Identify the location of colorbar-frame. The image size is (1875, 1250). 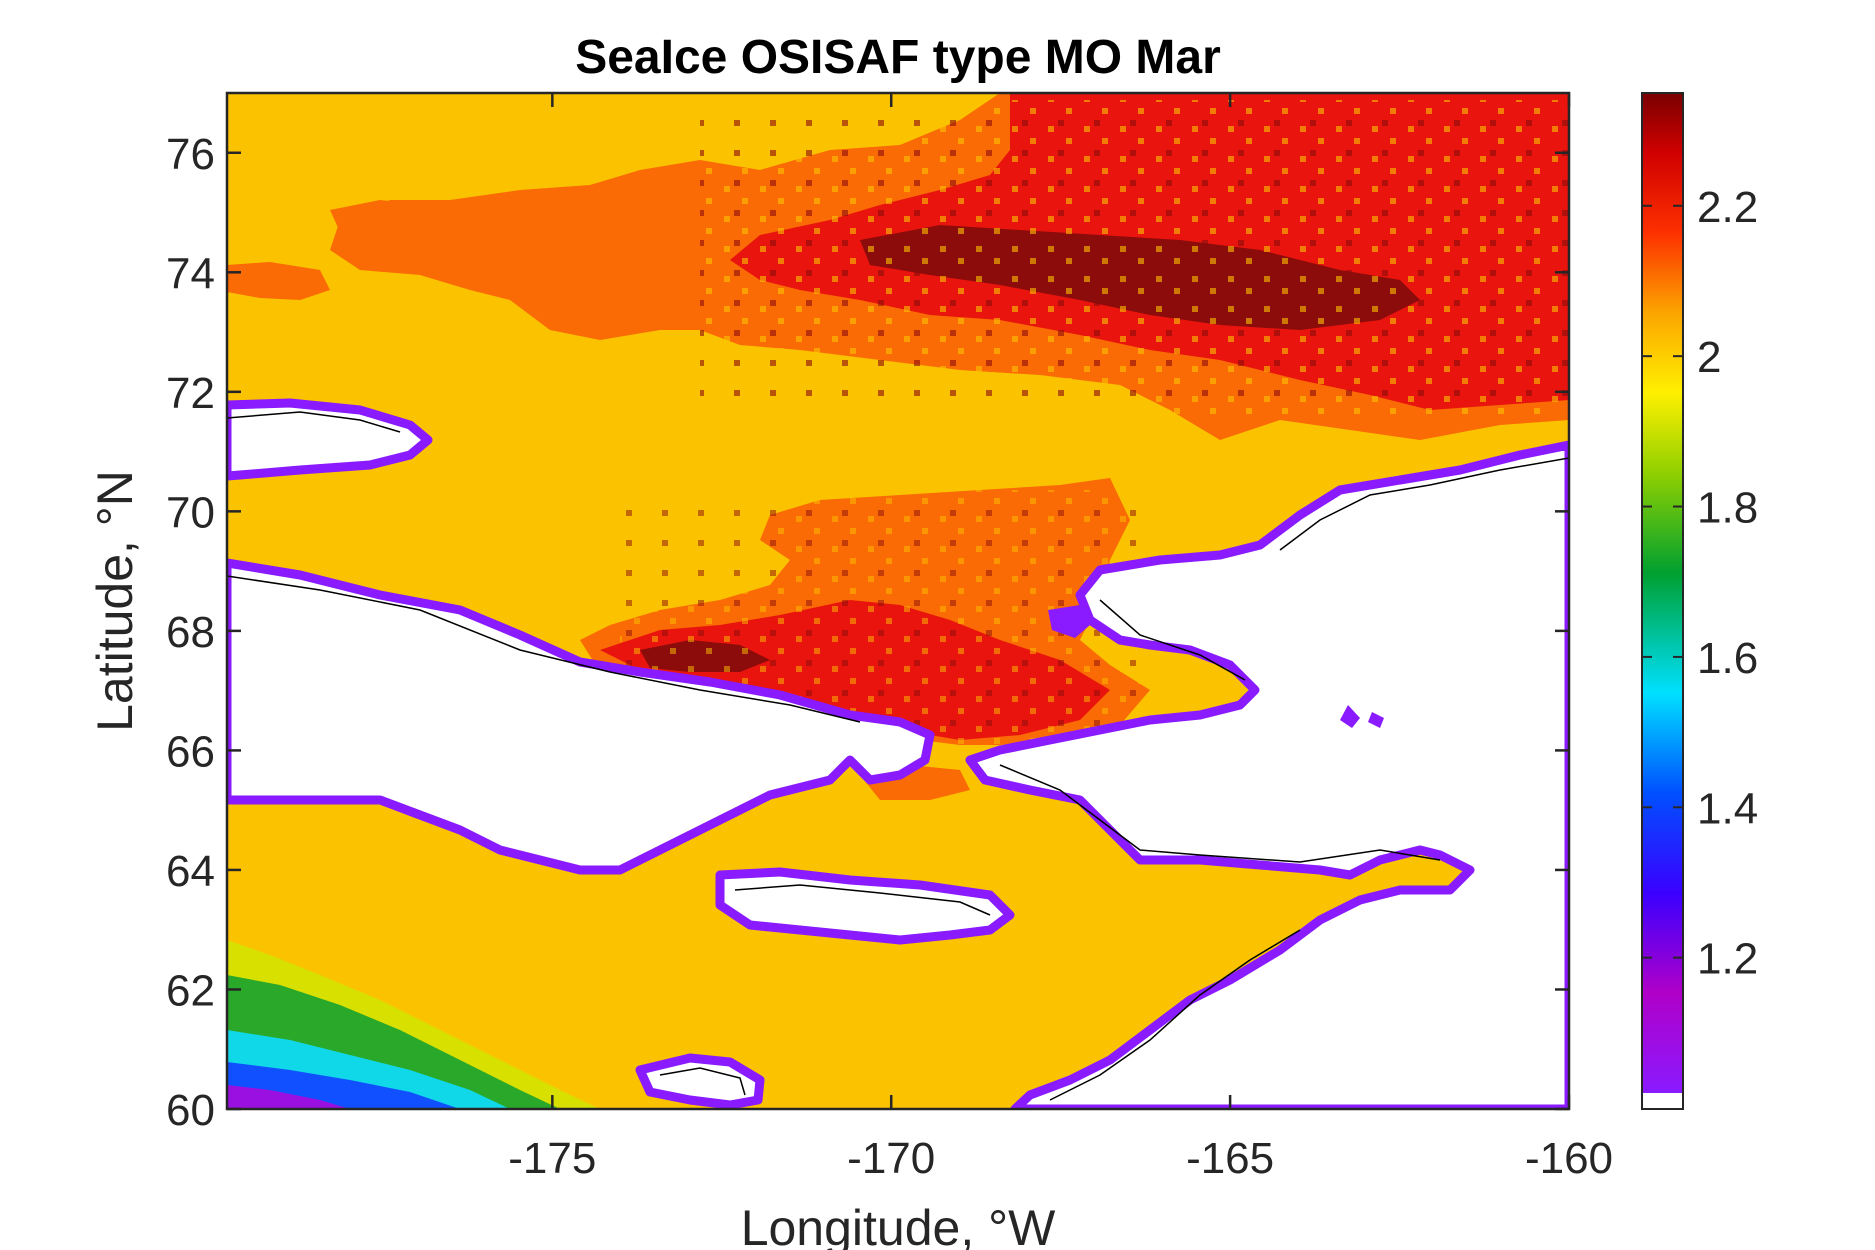
(1662, 601).